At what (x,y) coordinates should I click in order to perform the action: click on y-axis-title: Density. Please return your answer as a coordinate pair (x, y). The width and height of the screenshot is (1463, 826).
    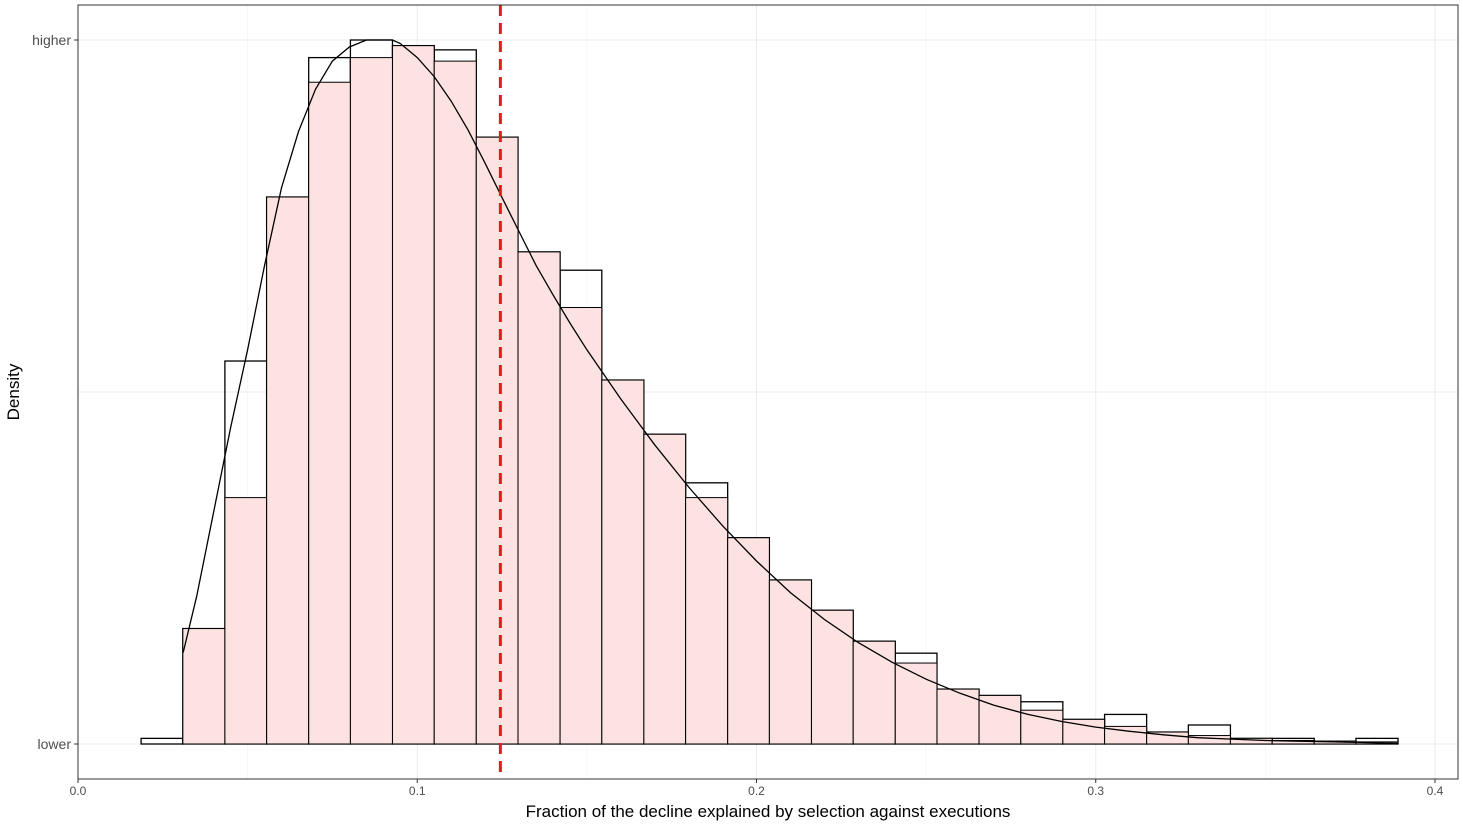
    Looking at the image, I should click on (13, 391).